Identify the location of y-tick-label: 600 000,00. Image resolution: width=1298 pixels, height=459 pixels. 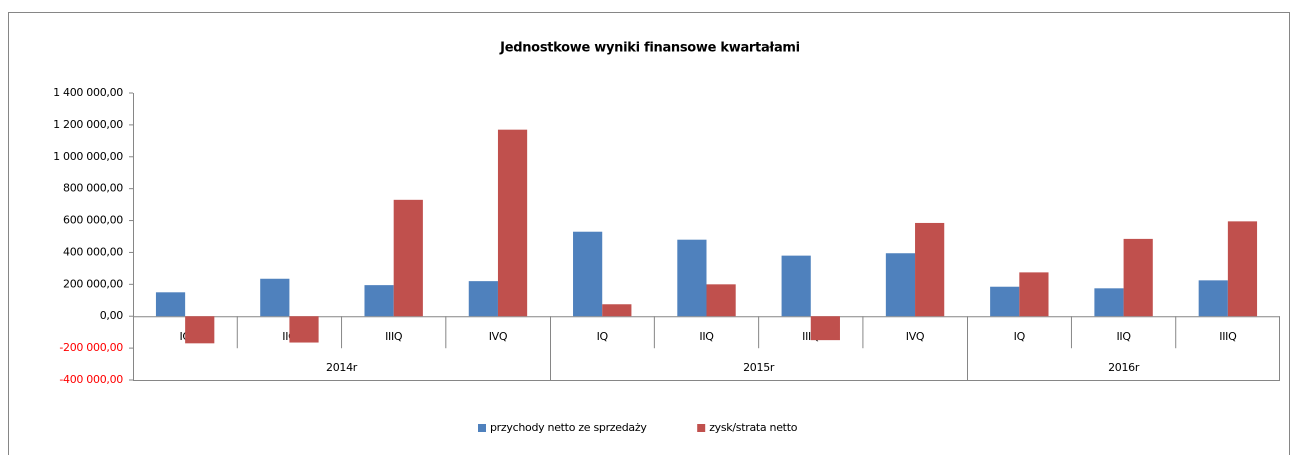
(93, 220).